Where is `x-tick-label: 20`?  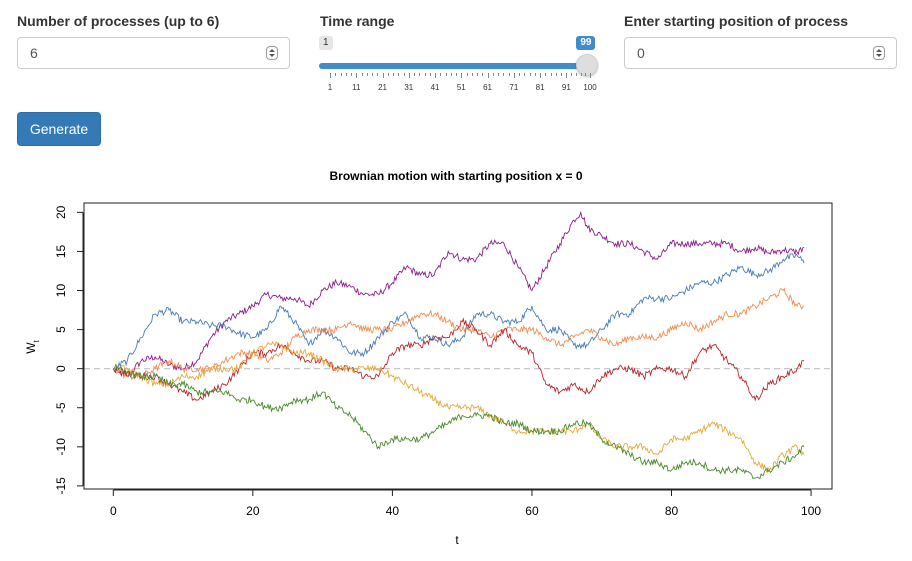 x-tick-label: 20 is located at coordinates (253, 511).